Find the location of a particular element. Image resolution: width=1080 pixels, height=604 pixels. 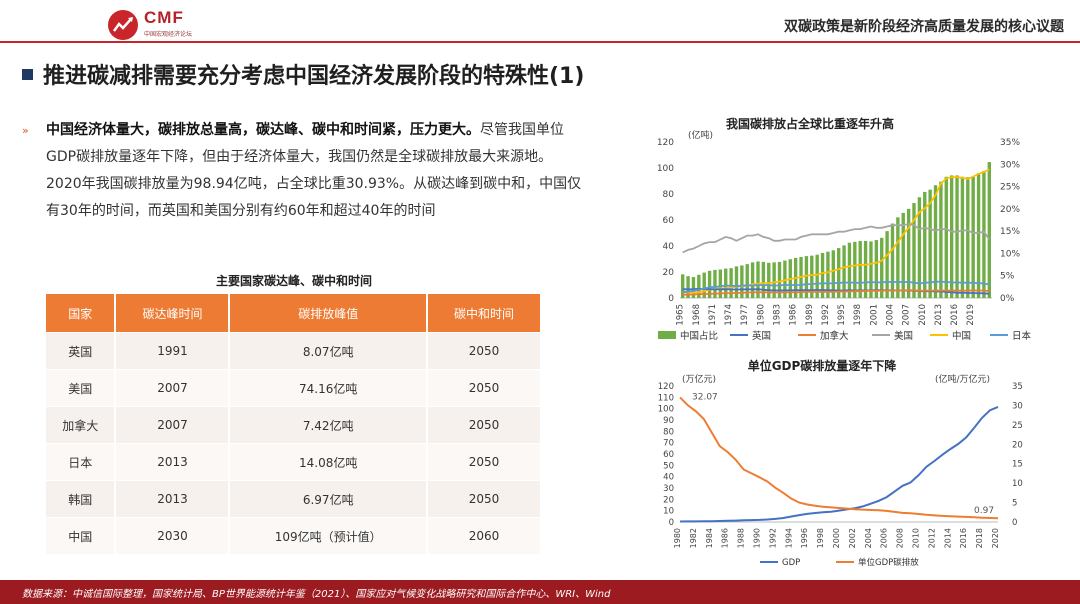

table-title: 主要国家碳达峰、碳中和时间 is located at coordinates (293, 281).